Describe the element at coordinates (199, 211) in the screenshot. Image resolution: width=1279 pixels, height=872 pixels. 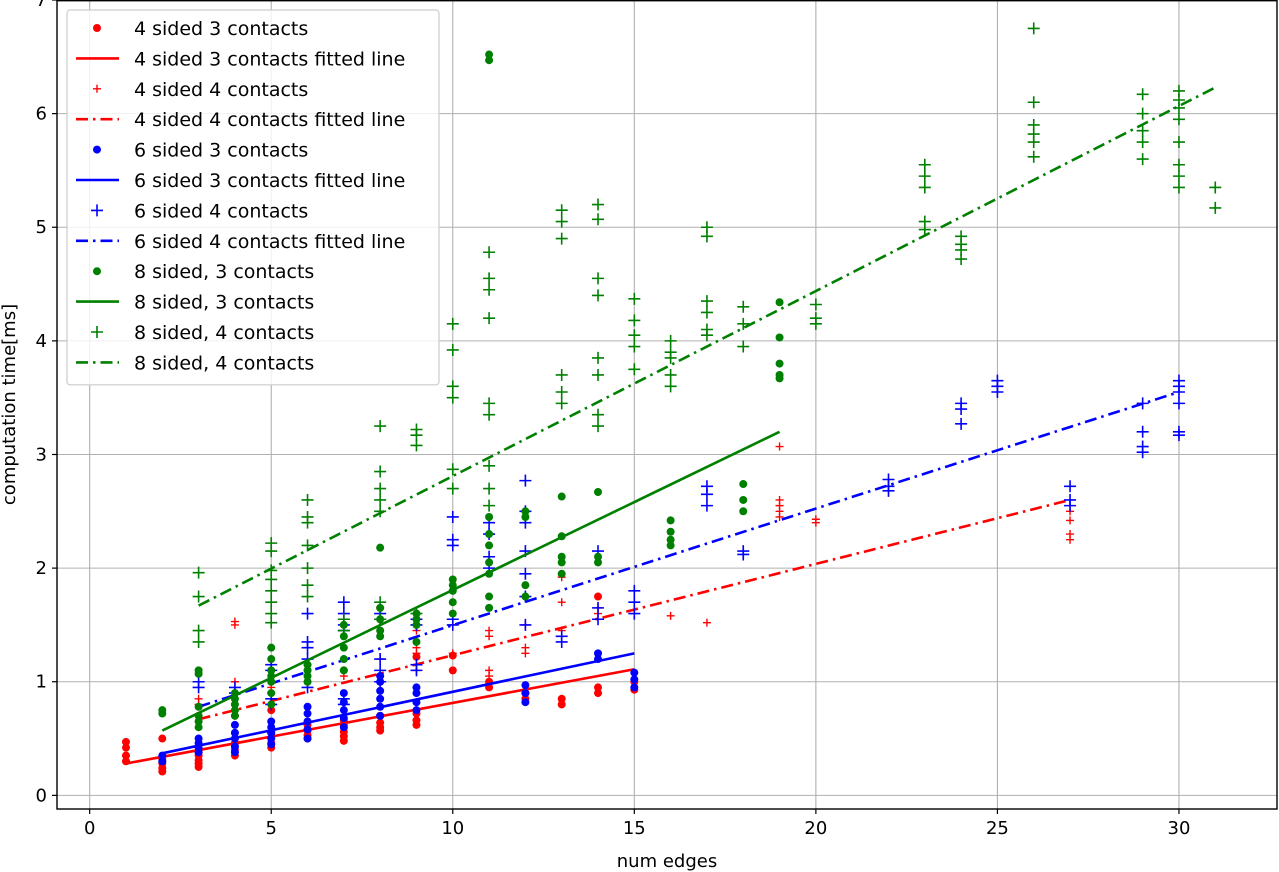
I see `legend-item: 6 sided 4 contacts` at that location.